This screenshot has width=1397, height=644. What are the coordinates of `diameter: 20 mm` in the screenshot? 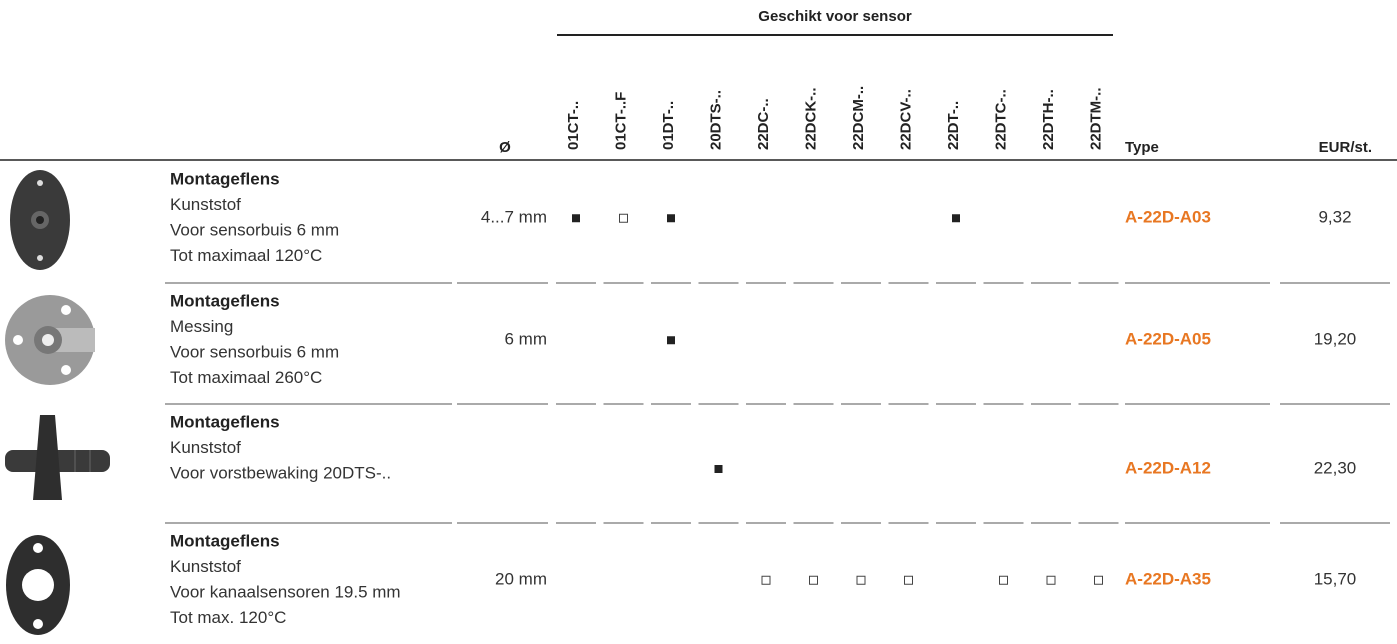 It's located at (521, 579).